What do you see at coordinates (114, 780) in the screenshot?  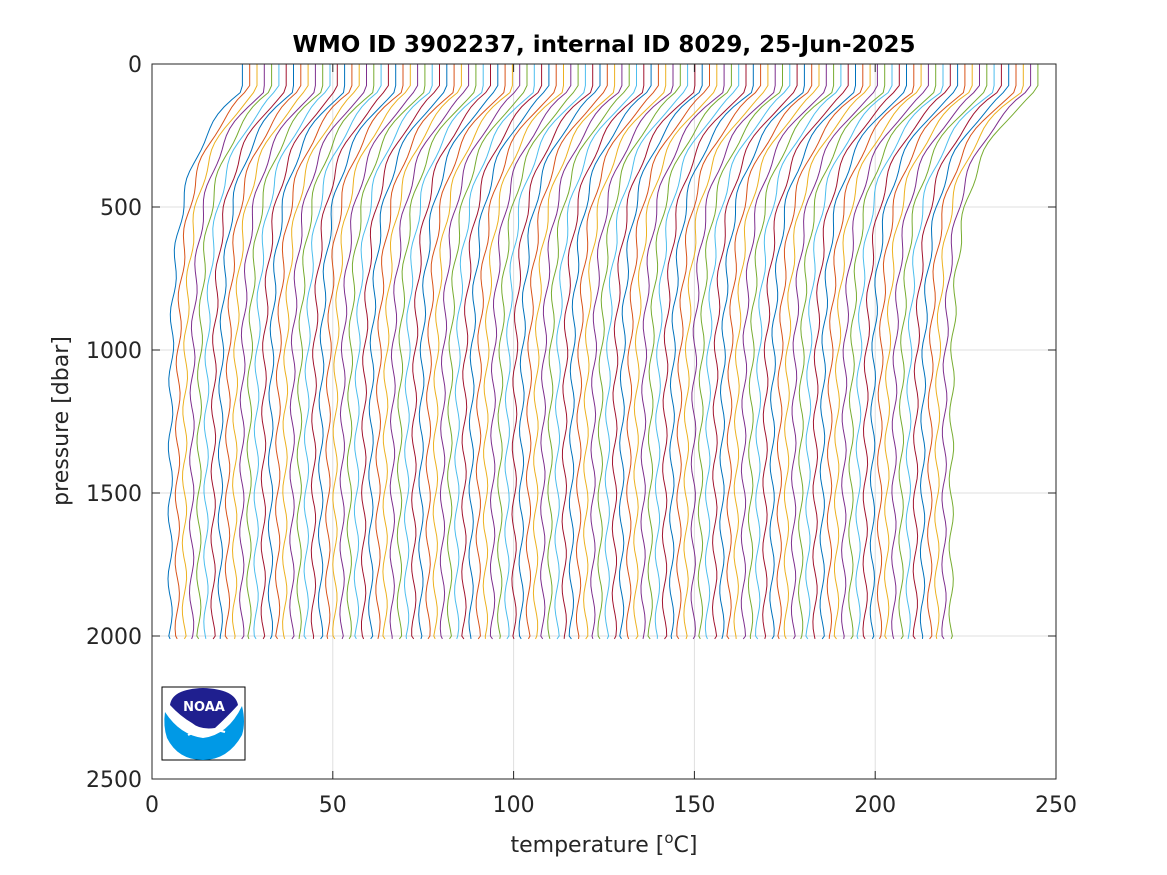 I see `y-tick-label: 2500` at bounding box center [114, 780].